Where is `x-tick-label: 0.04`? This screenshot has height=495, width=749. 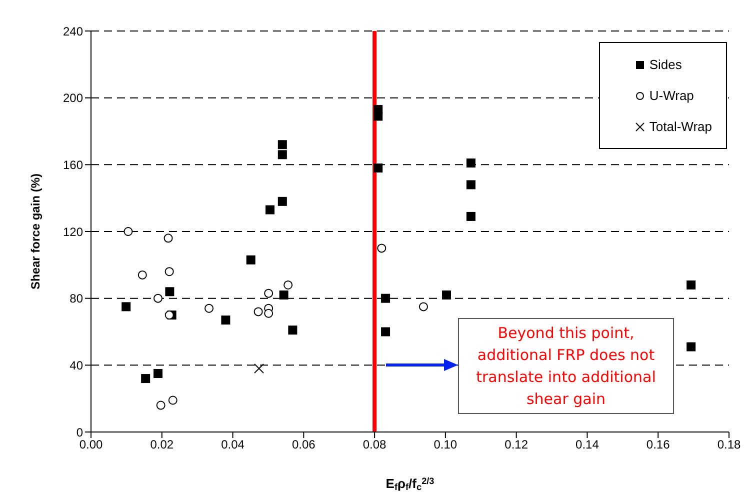 x-tick-label: 0.04 is located at coordinates (233, 445).